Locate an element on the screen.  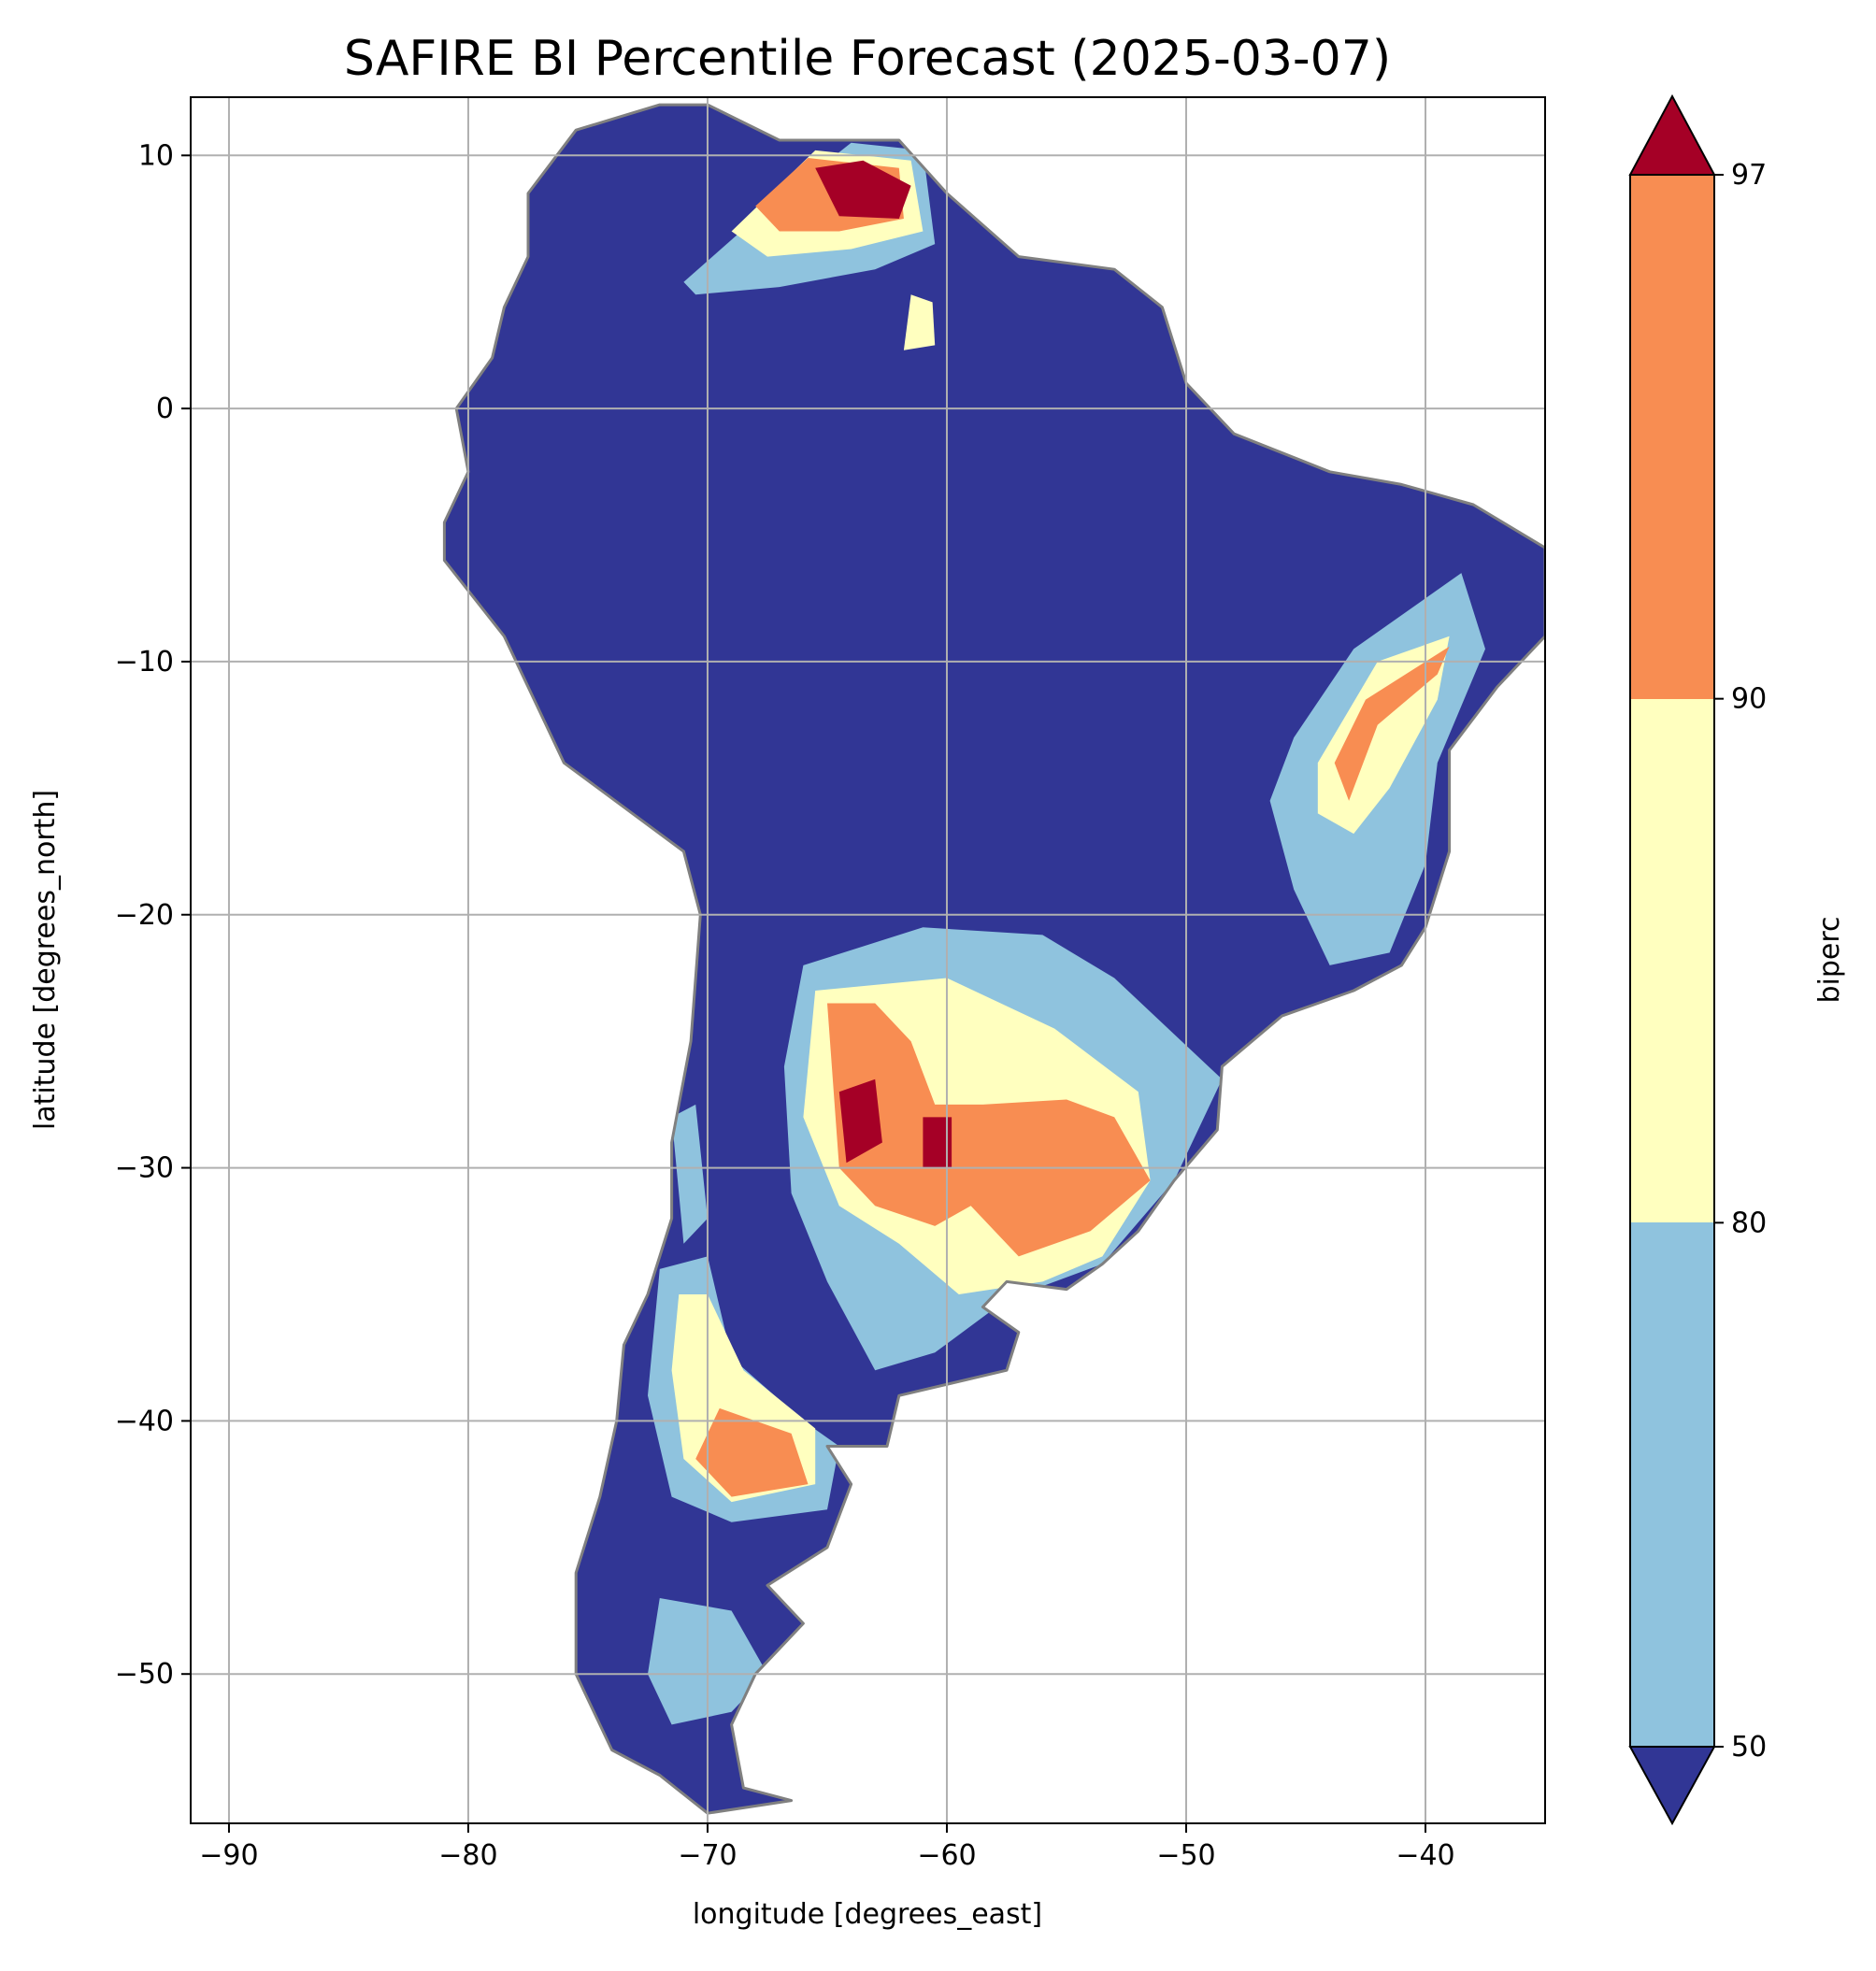
x-tick-label: −50 is located at coordinates (1186, 1855).